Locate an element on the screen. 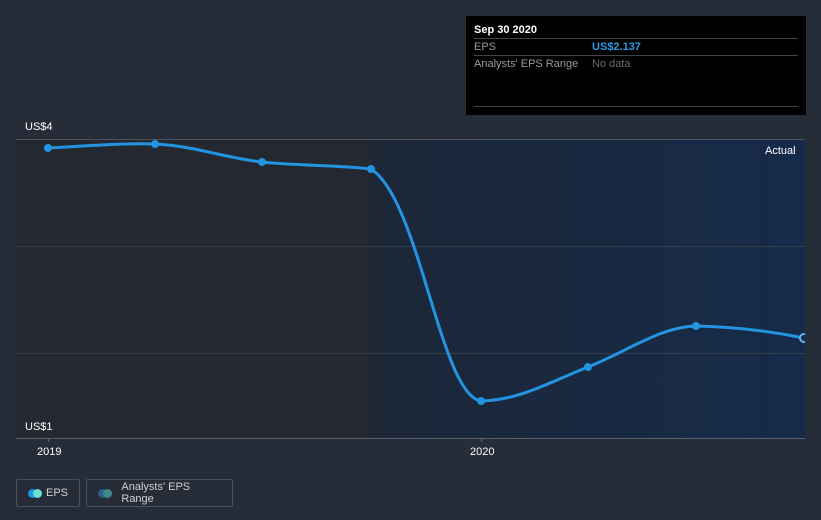  x-axis-label-2019: 2019 is located at coordinates (49, 452).